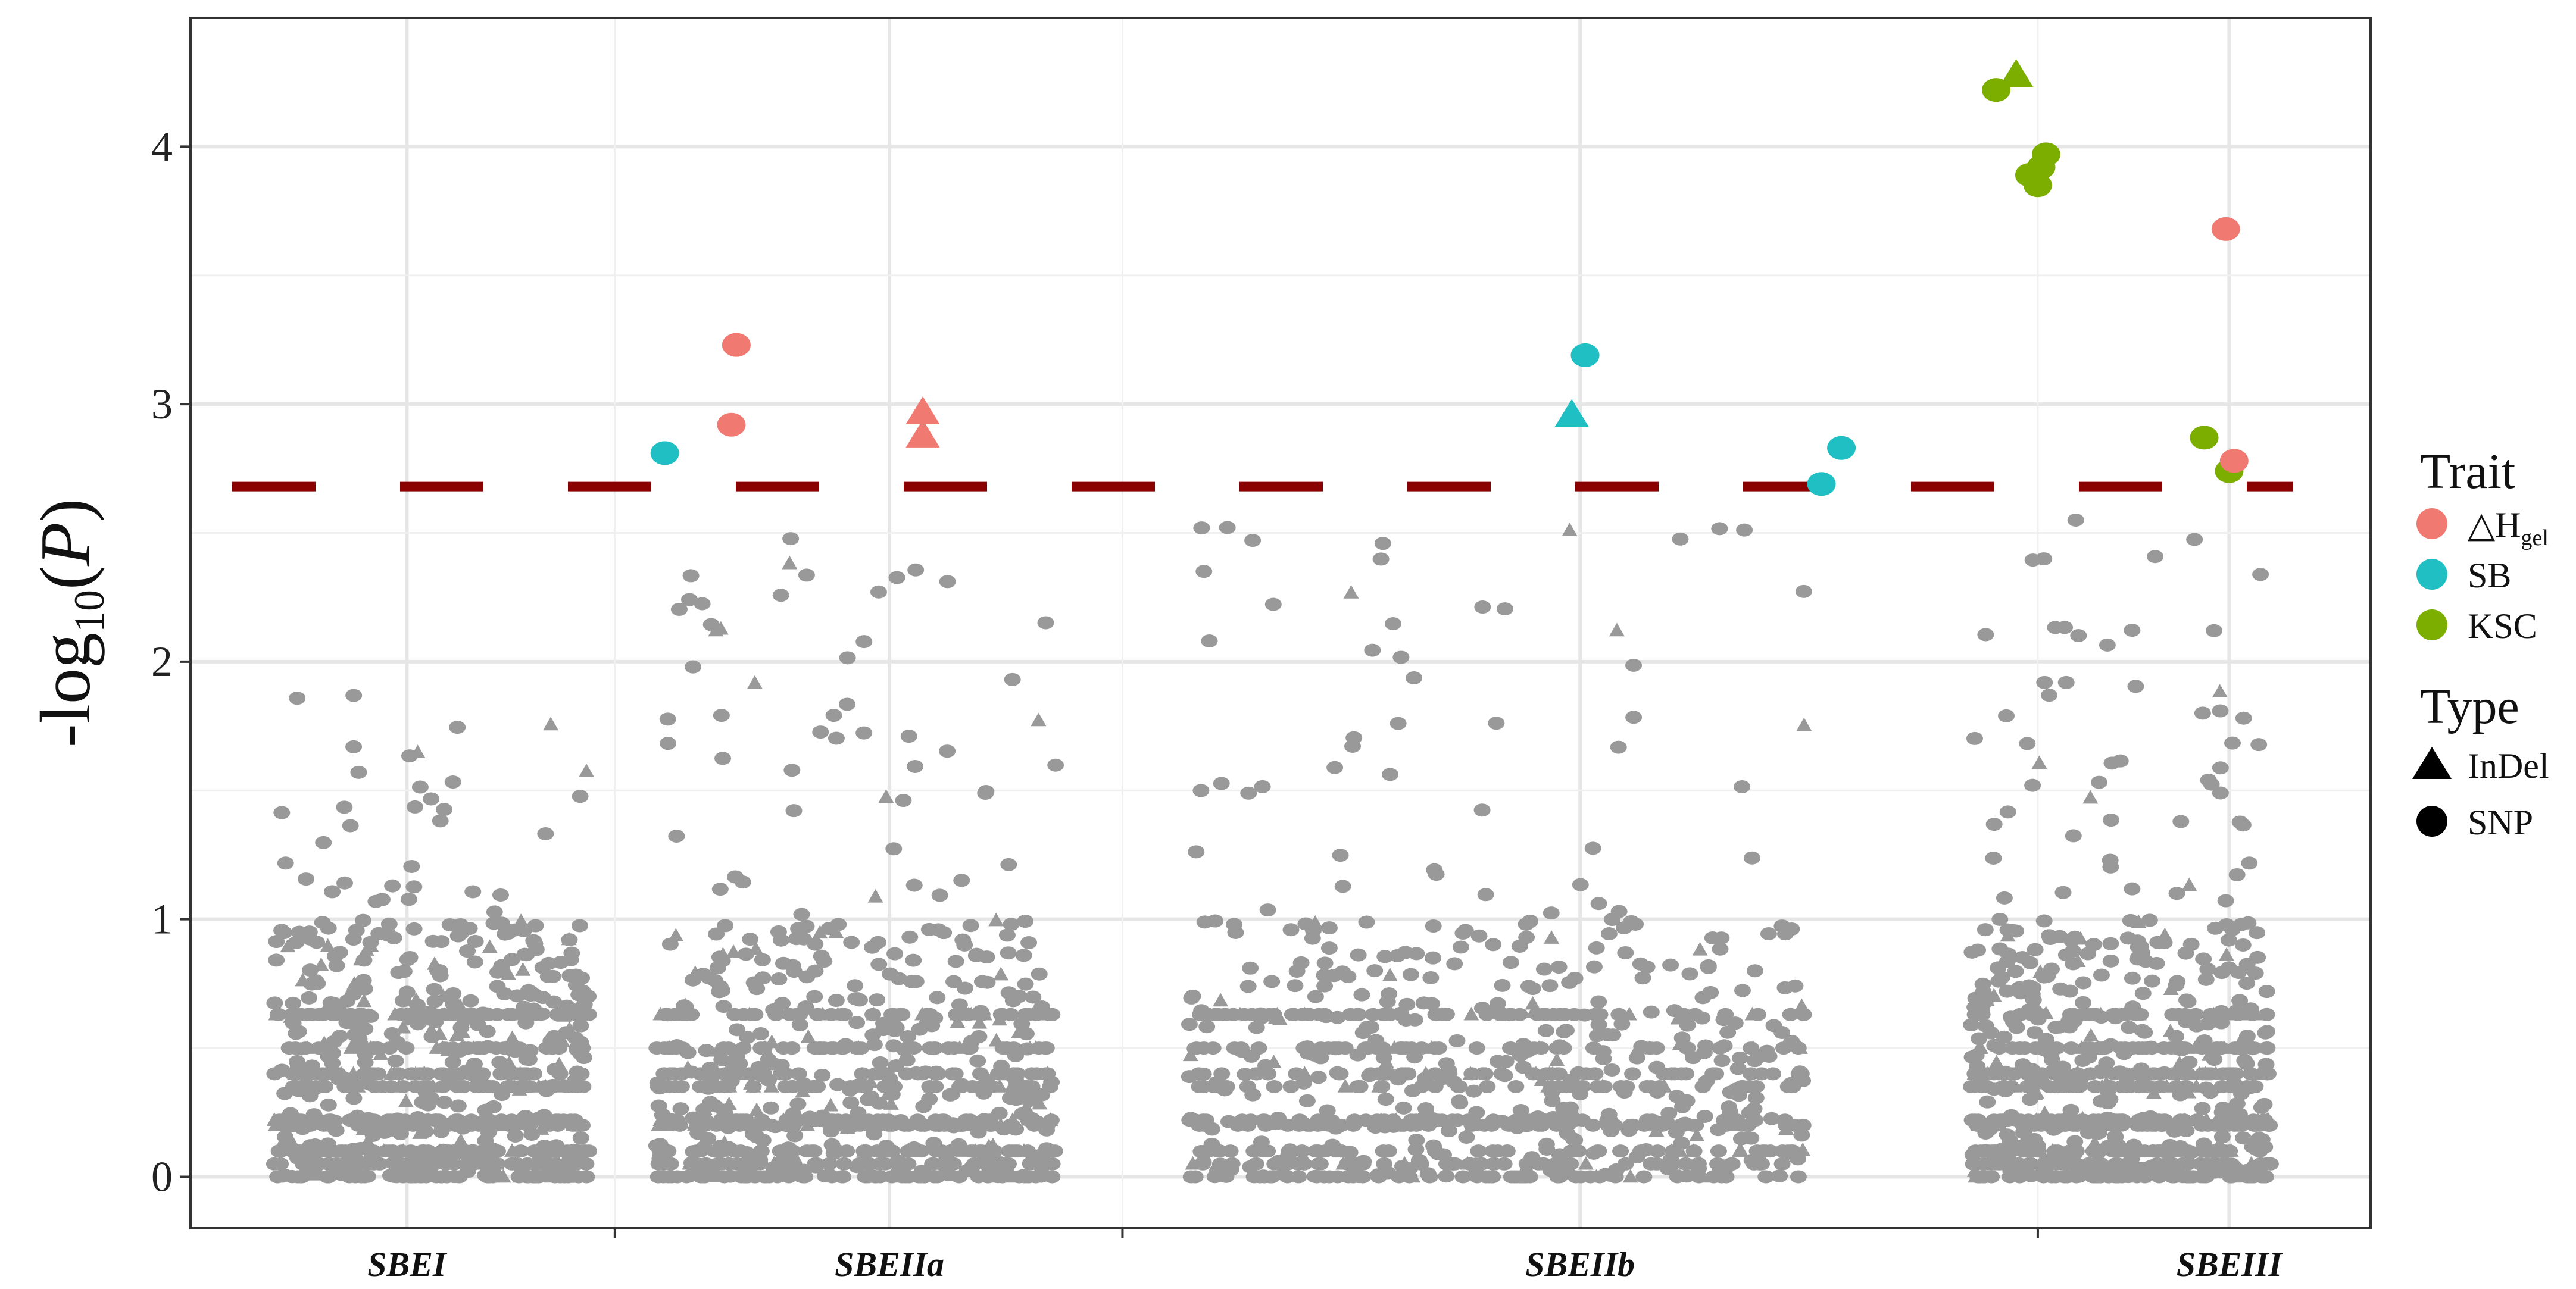  Describe the element at coordinates (2432, 763) in the screenshot. I see `legend-type-key-triangle` at that location.